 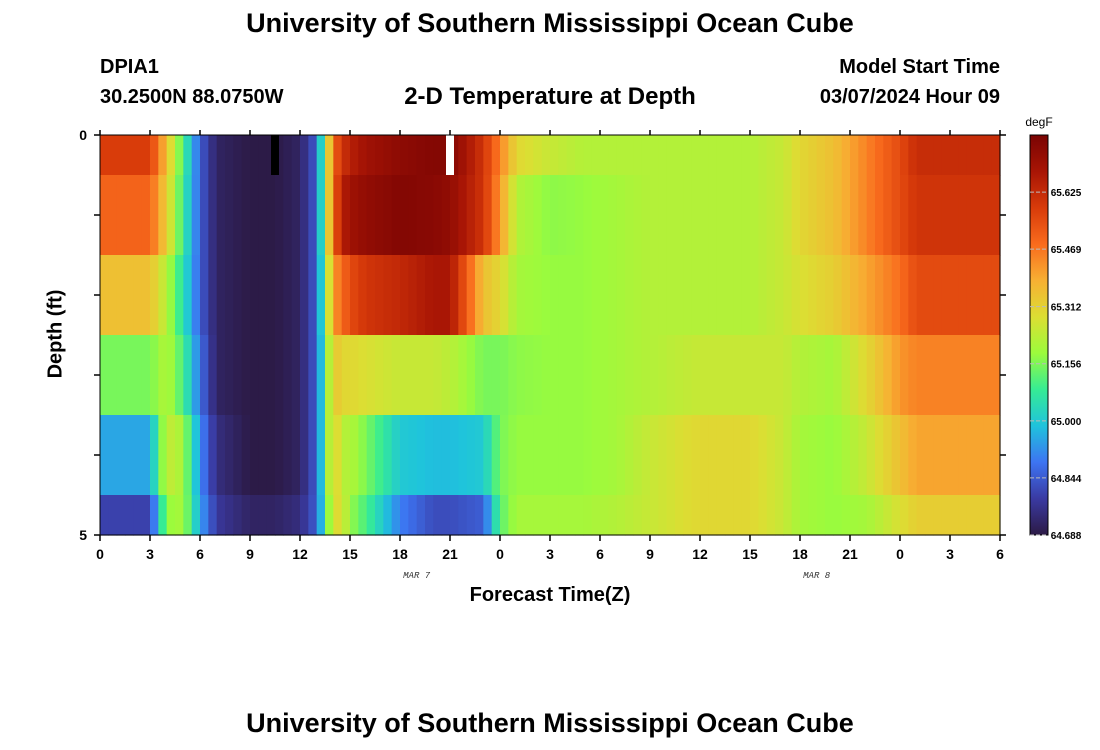 I want to click on missing-data-marker, so click(x=450, y=155).